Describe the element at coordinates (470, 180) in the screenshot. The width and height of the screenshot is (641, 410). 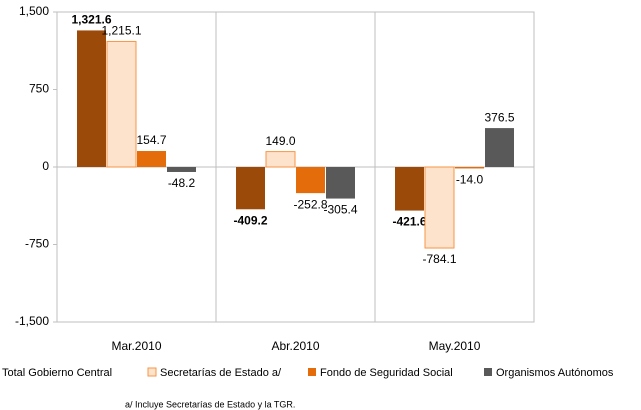
I see `value-label: -14.0` at that location.